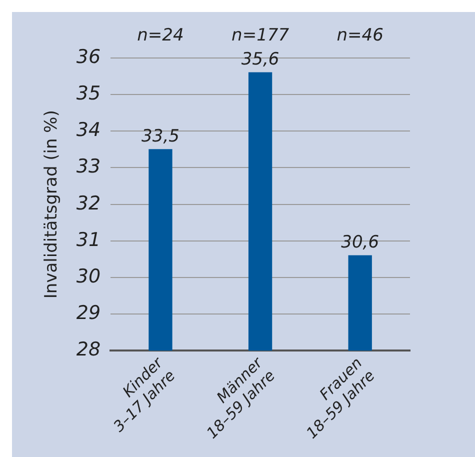  What do you see at coordinates (88, 313) in the screenshot?
I see `y-tick-label: 29` at bounding box center [88, 313].